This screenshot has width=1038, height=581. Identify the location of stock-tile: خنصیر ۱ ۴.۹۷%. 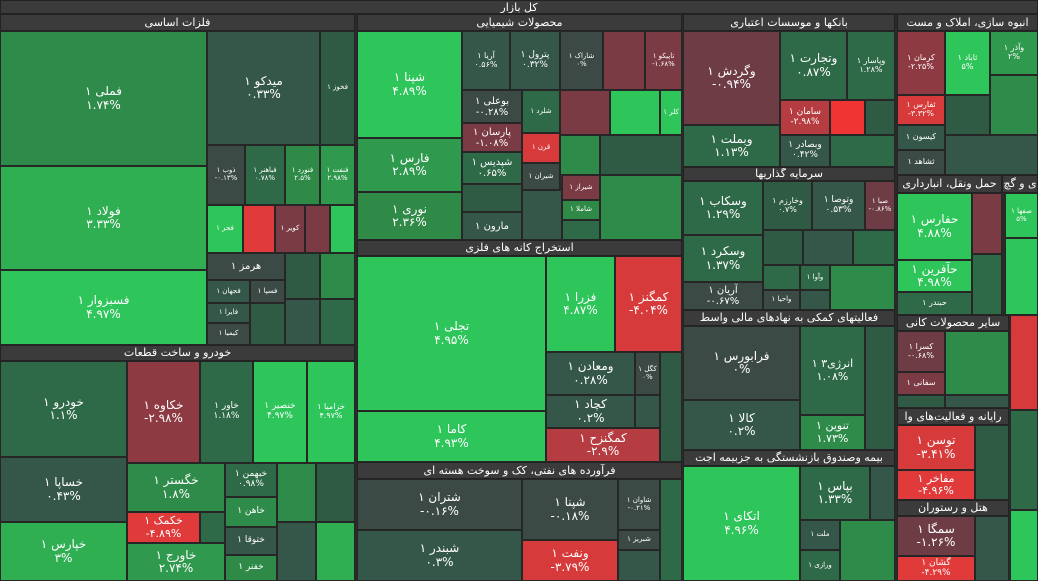
(280, 412).